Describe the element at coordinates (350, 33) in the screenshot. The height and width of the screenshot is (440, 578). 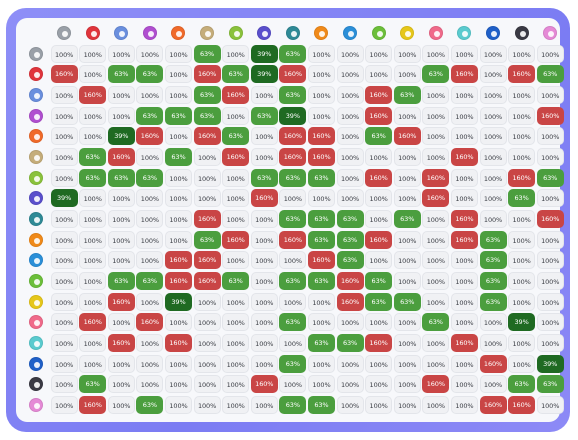
I see `column-header-drop-icon` at that location.